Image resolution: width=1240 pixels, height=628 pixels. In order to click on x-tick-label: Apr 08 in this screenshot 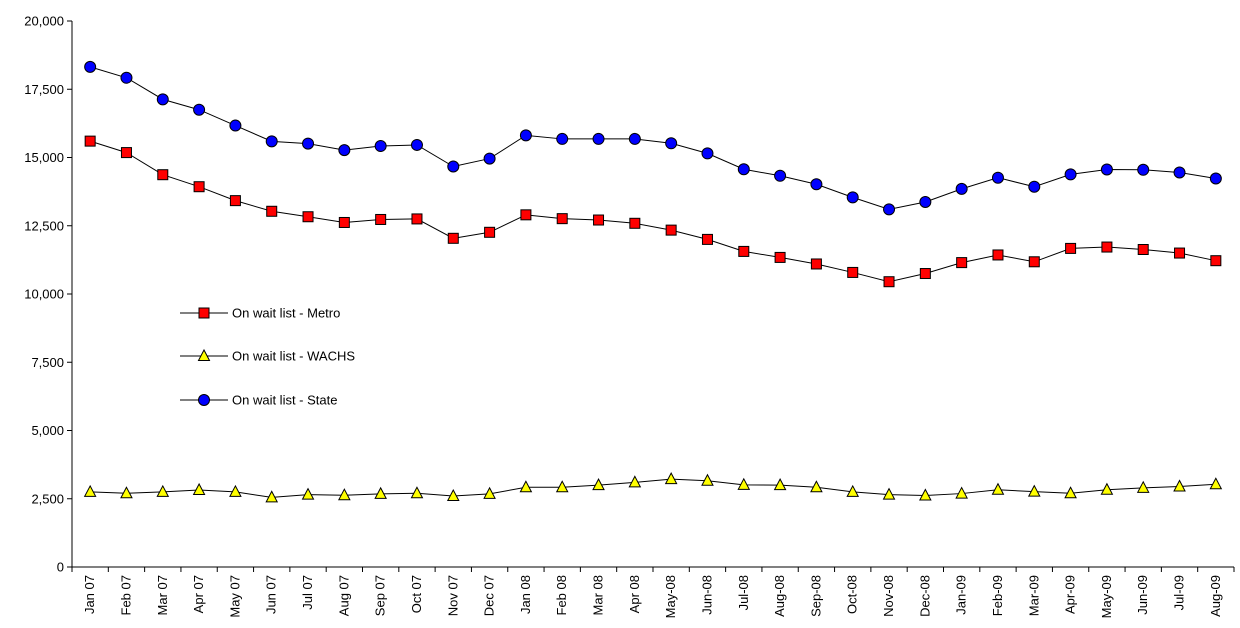, I will do `click(634, 594)`.